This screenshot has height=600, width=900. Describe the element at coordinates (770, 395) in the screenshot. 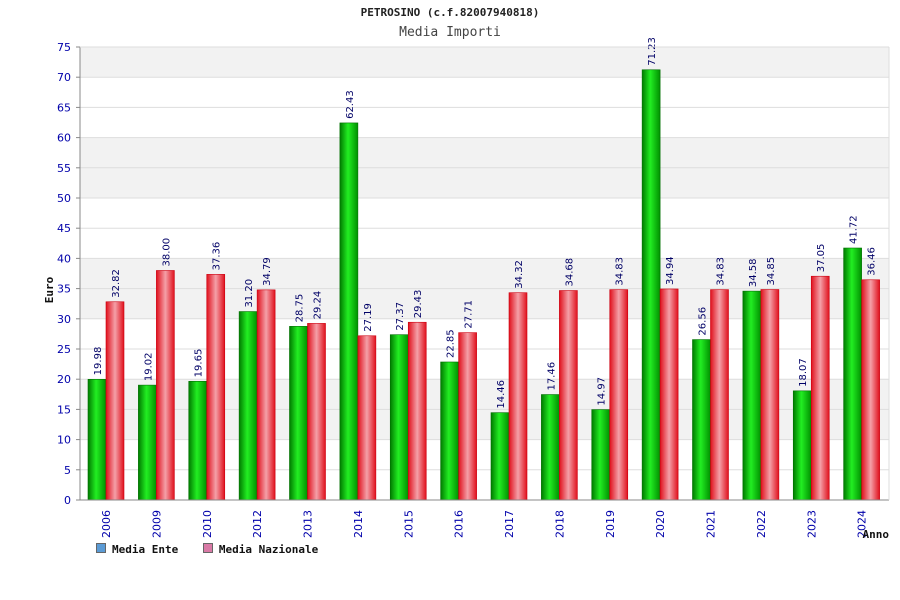

I see `bar-media-nazionale-2022` at that location.